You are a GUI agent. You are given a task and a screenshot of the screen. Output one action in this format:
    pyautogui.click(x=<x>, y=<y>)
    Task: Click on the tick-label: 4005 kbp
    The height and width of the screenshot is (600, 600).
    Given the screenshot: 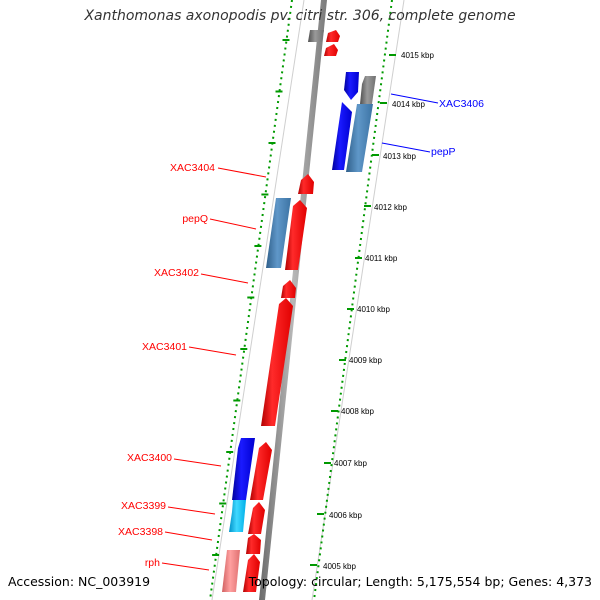 What is the action you would take?
    pyautogui.click(x=339, y=566)
    